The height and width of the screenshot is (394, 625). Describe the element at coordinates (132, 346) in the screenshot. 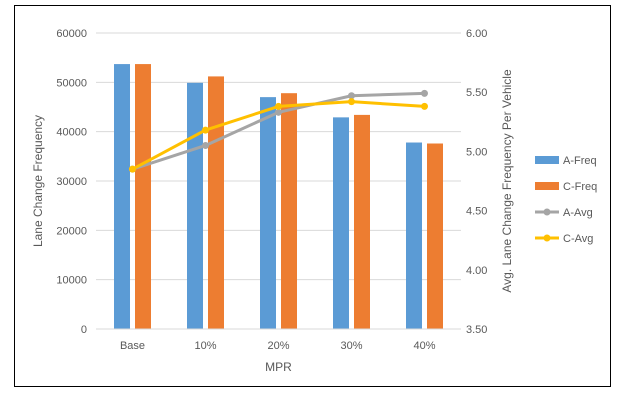

I see `x-tick-label: Base` at that location.